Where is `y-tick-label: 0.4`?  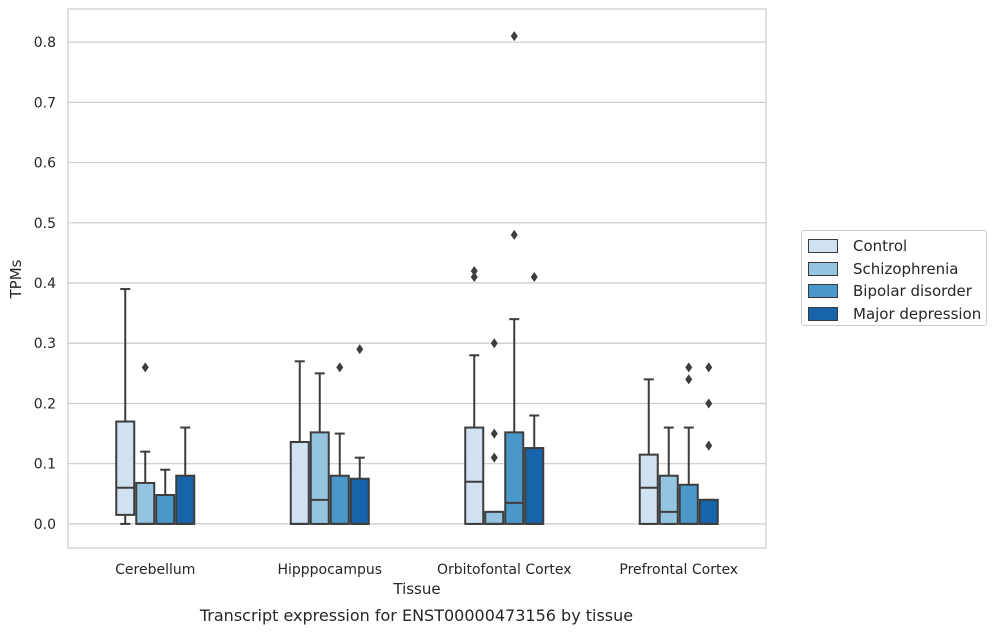 y-tick-label: 0.4 is located at coordinates (45, 284).